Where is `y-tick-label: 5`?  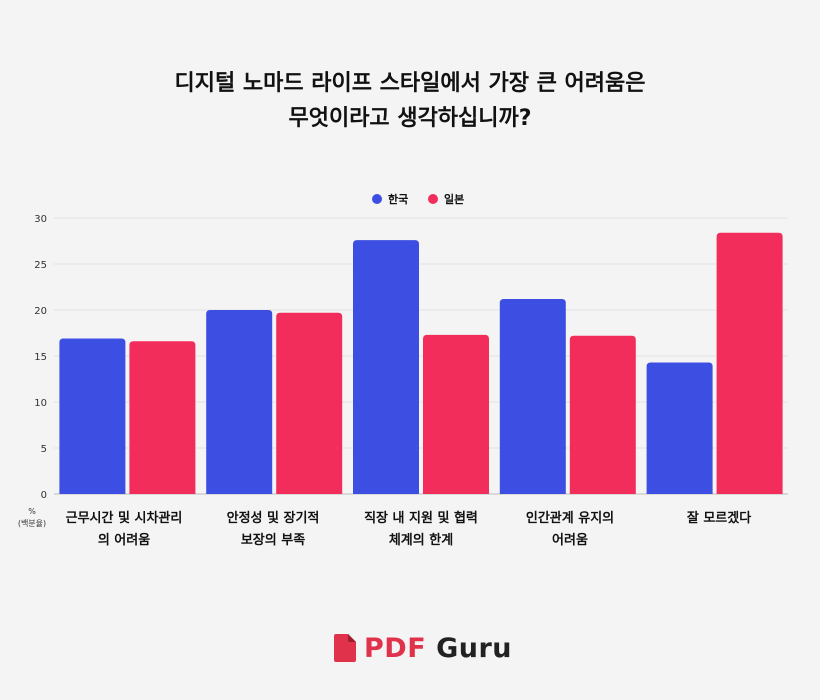
y-tick-label: 5 is located at coordinates (44, 449).